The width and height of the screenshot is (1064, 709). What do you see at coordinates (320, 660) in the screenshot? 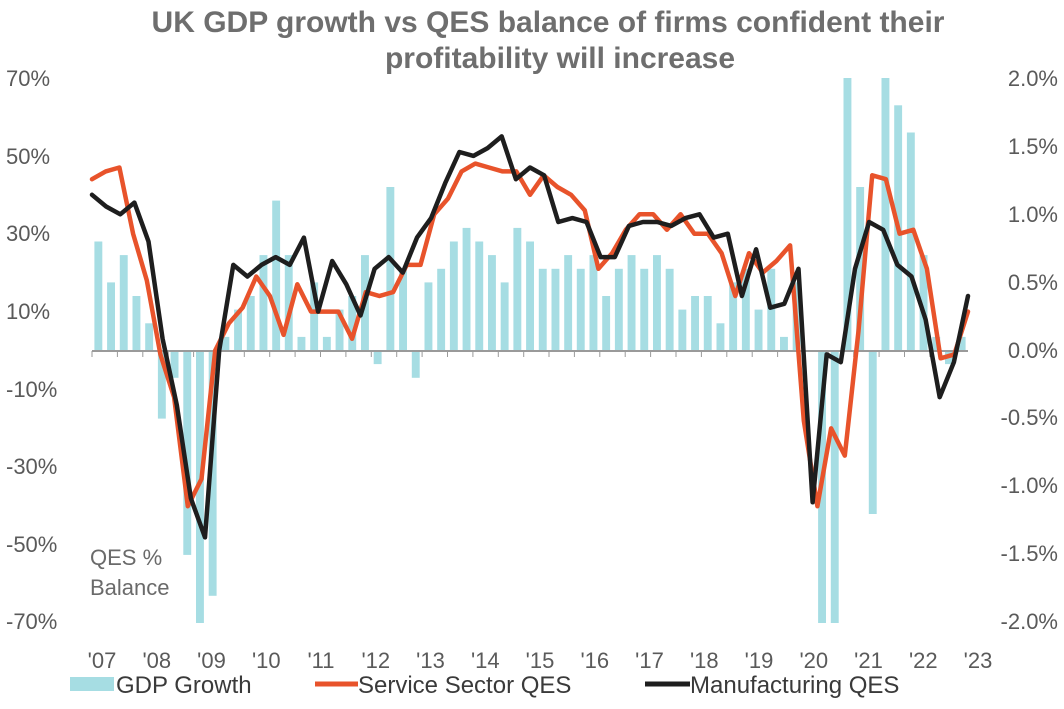
I see `x-tick-label: '11` at bounding box center [320, 660].